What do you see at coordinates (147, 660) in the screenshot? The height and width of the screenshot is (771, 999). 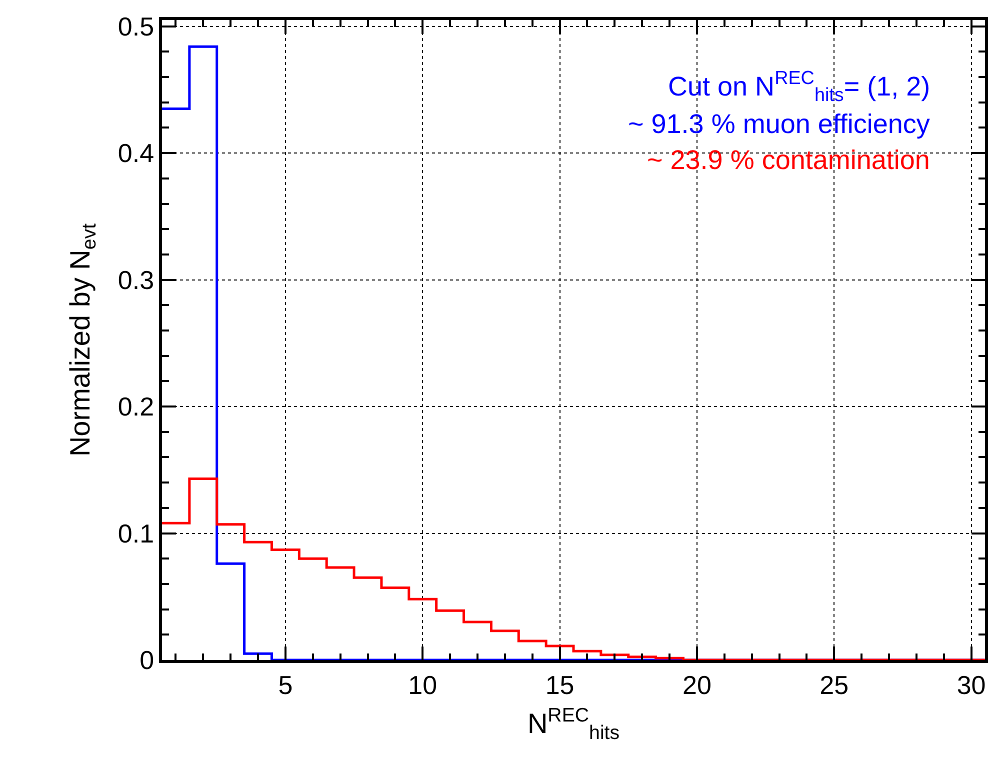 I see `y-tick-label: 0` at bounding box center [147, 660].